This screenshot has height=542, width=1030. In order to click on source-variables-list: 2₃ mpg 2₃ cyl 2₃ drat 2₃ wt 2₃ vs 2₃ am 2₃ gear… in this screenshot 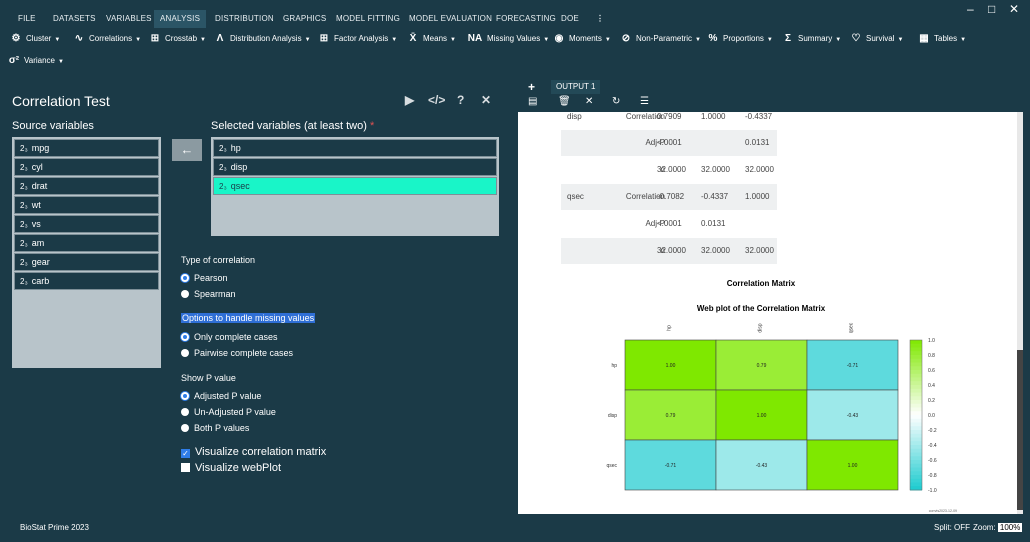, I will do `click(86, 252)`.